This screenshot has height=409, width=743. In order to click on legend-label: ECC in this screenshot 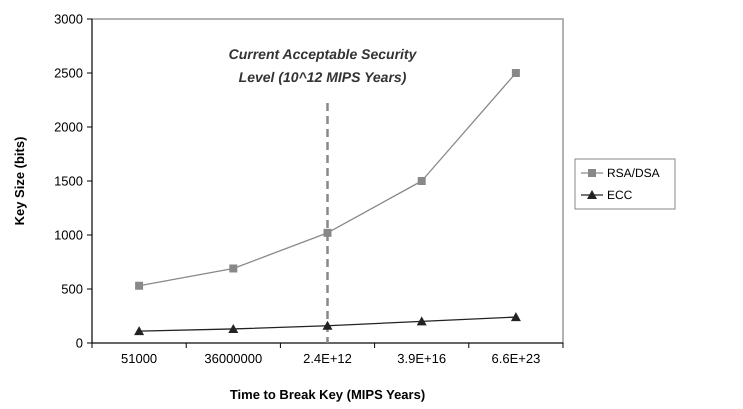, I will do `click(620, 195)`.